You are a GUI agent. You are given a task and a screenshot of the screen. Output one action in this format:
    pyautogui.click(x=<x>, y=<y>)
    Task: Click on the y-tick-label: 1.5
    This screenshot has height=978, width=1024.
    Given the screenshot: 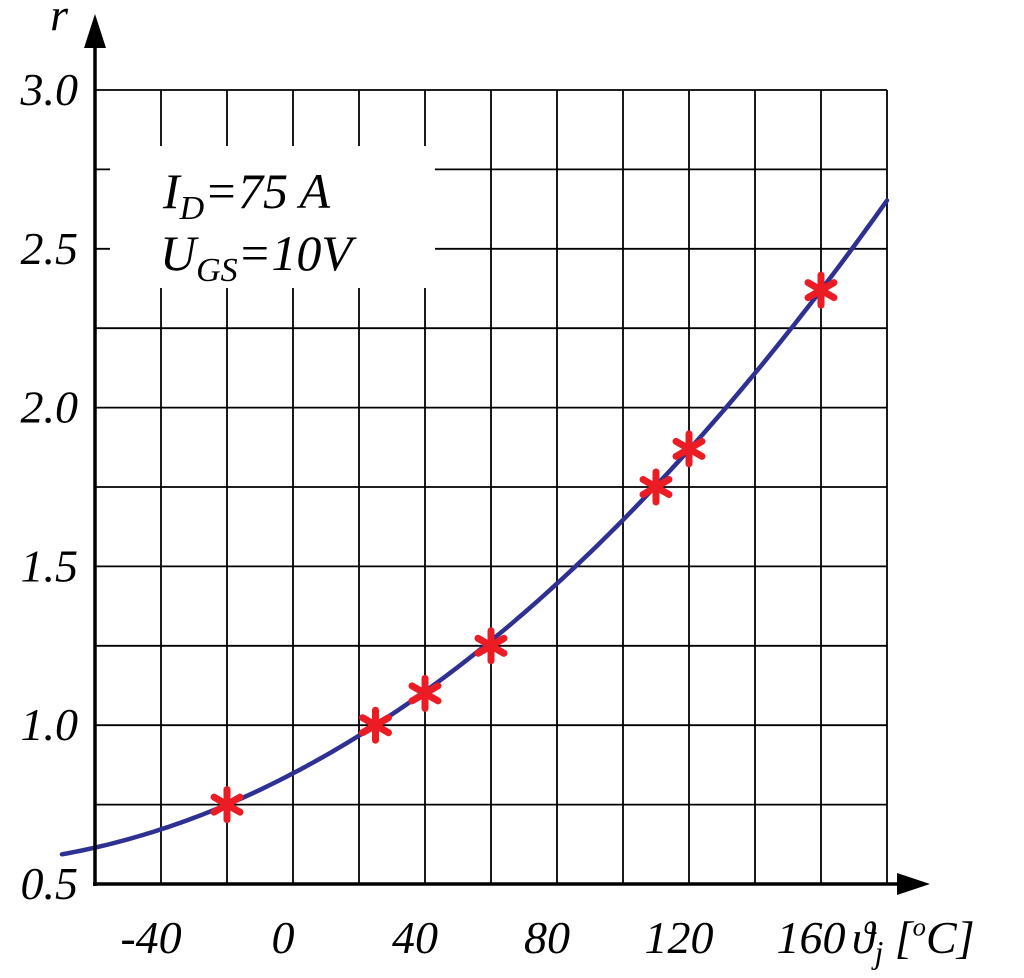 What is the action you would take?
    pyautogui.click(x=50, y=565)
    